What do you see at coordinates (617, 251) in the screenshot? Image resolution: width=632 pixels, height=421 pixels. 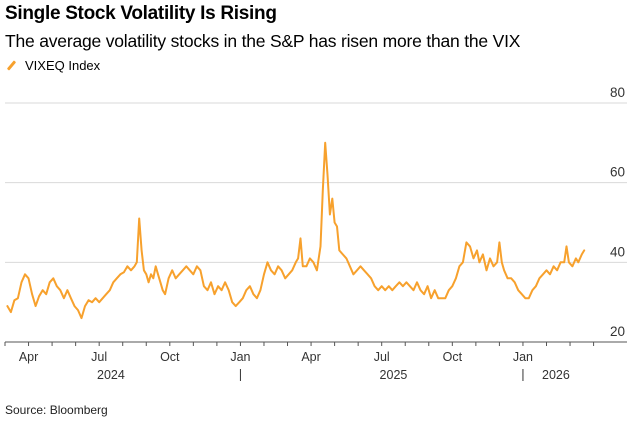 I see `y-tick-label-40: 40` at bounding box center [617, 251].